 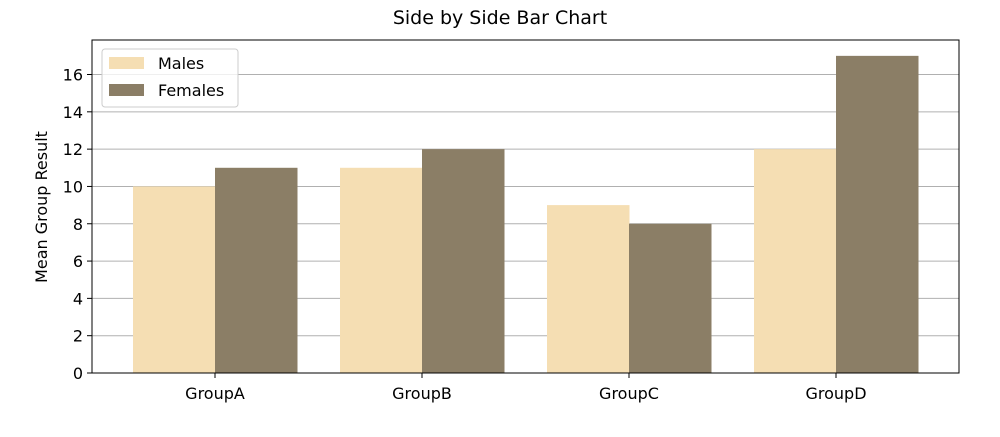 What do you see at coordinates (73, 112) in the screenshot?
I see `y-tick-label: 14` at bounding box center [73, 112].